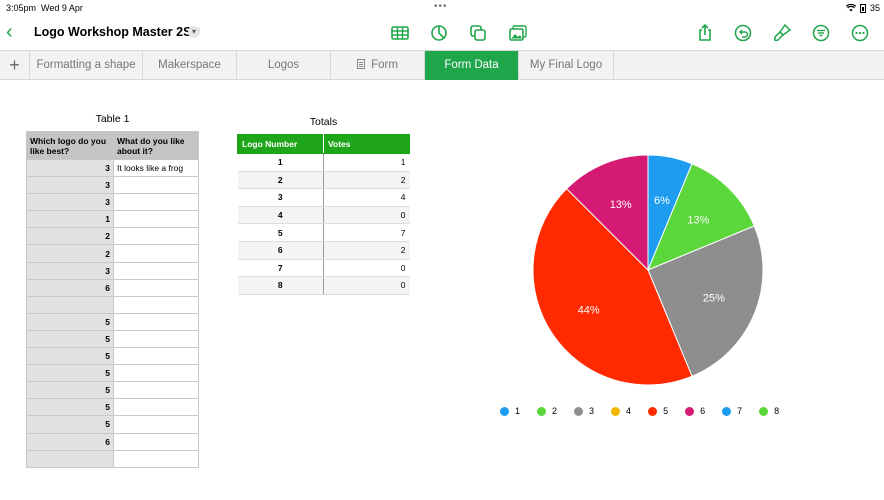 Image resolution: width=884 pixels, height=500 pixels. Describe the element at coordinates (117, 32) in the screenshot. I see `document-title: Logo Workshop Master 2SD` at that location.